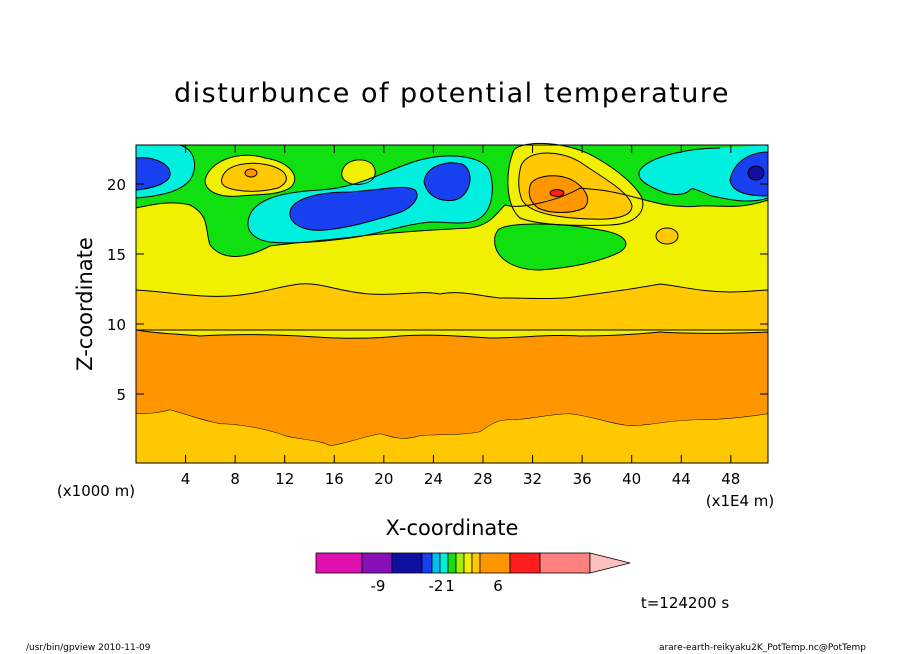 Image resolution: width=904 pixels, height=654 pixels. I want to click on chart-title: disturbunce of potential temperature, so click(452, 93).